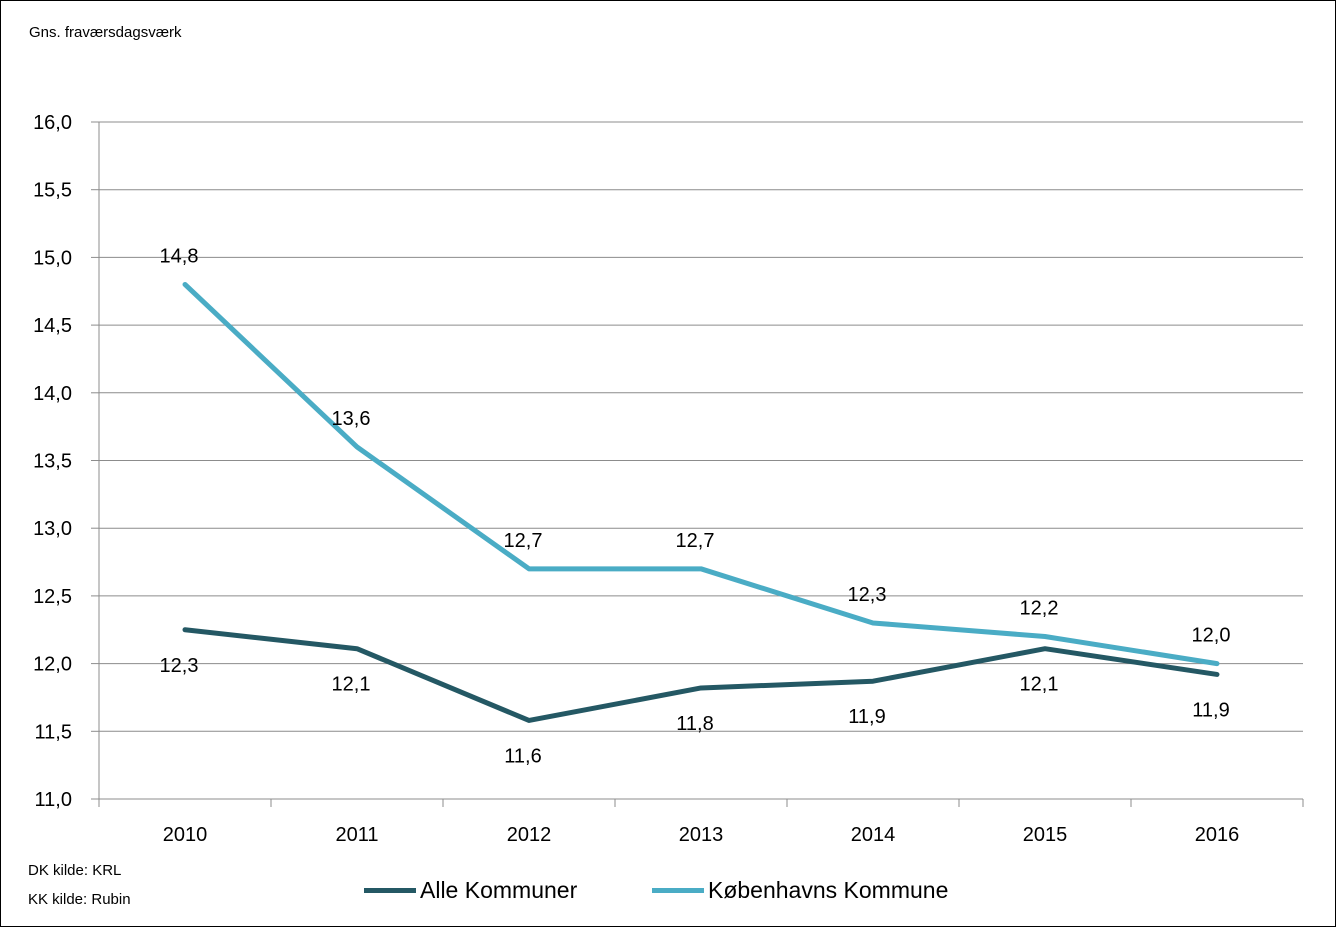 This screenshot has width=1336, height=927. I want to click on y-tick-label: 16,0, so click(52, 123).